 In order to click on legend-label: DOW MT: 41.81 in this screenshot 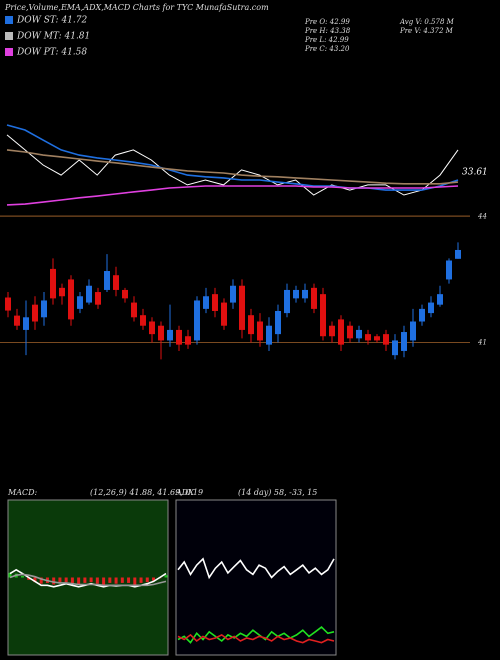, I will do `click(53, 37)`.